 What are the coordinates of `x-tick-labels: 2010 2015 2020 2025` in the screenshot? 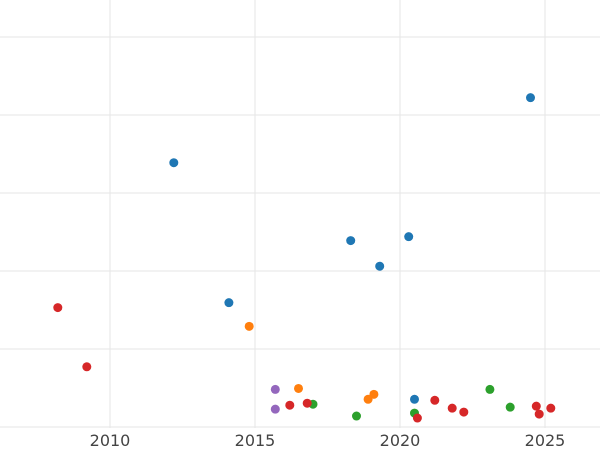 It's located at (328, 440).